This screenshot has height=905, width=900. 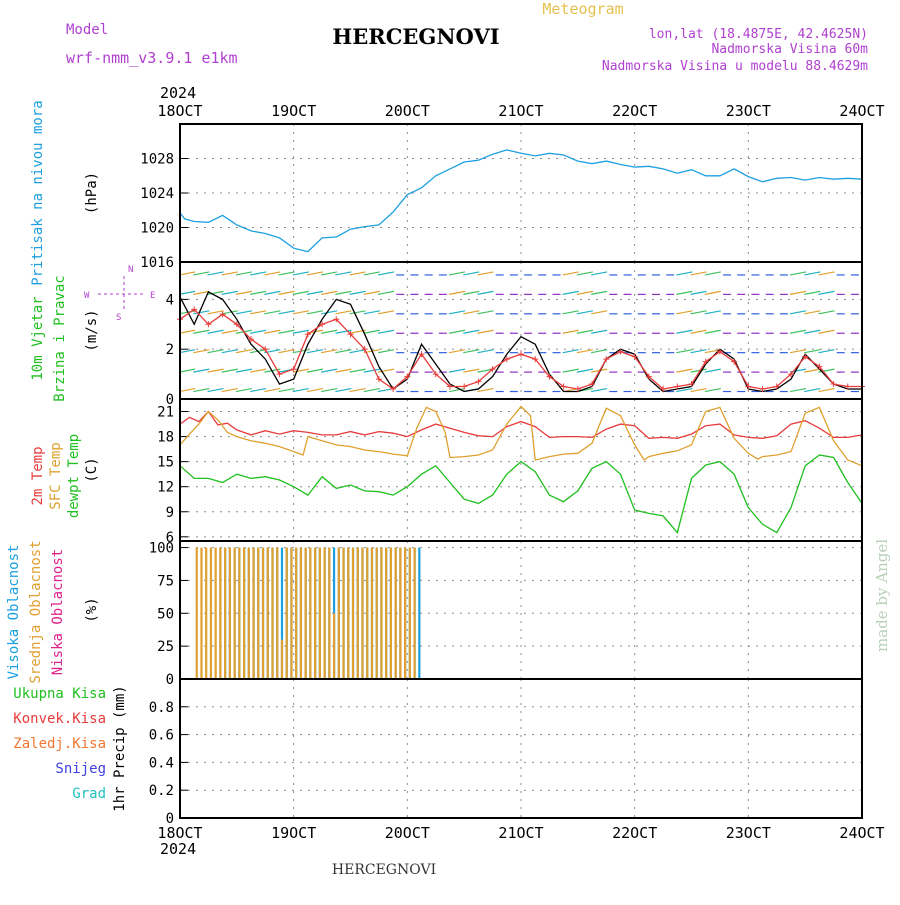 What do you see at coordinates (161, 763) in the screenshot?
I see `y-tick-label: 0.4` at bounding box center [161, 763].